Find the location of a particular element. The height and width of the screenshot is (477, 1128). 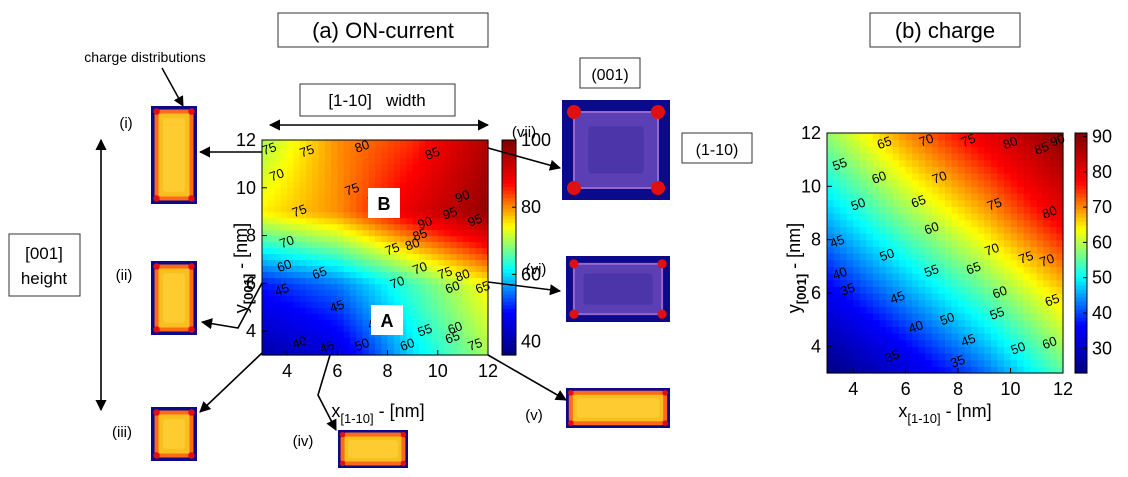

x-tick-label: 4 is located at coordinates (287, 371).